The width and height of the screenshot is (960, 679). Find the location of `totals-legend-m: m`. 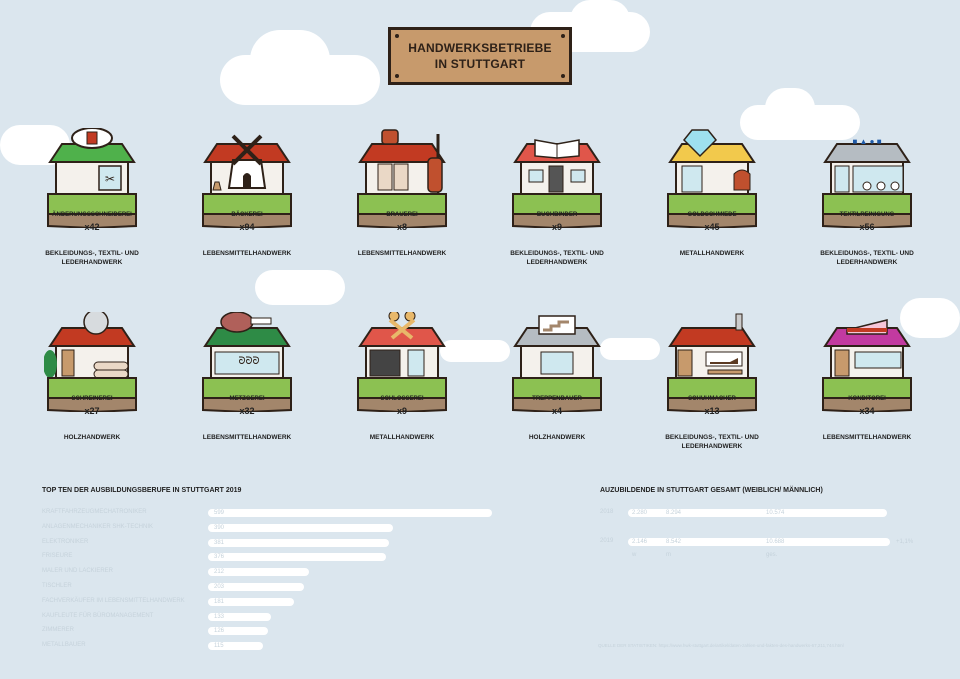

totals-legend-m: m is located at coordinates (668, 555).